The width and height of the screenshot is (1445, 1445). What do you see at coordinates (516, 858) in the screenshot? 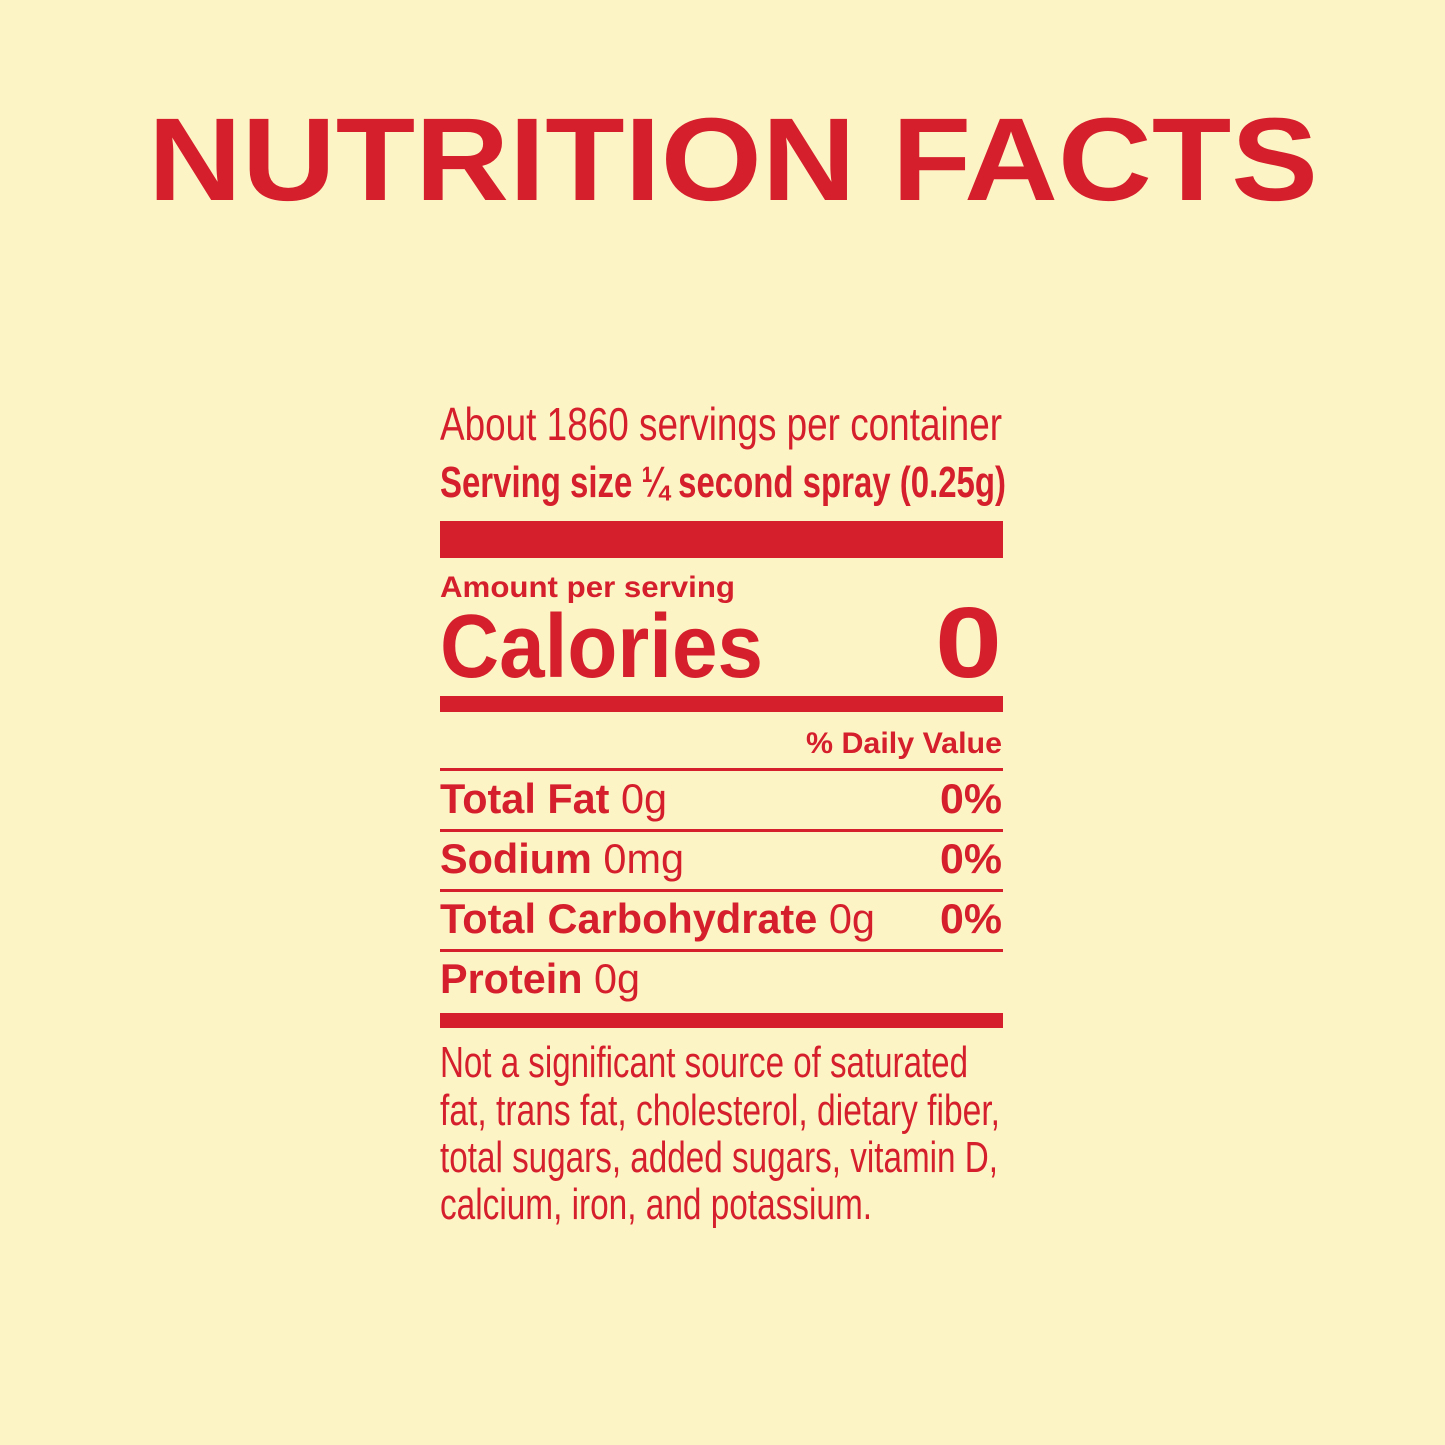
I see `nutrient-name: Sodium` at bounding box center [516, 858].